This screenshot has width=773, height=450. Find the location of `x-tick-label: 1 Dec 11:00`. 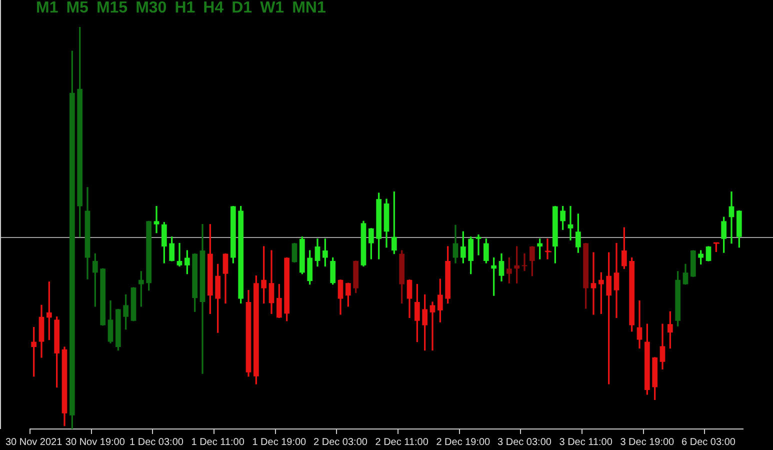

x-tick-label: 1 Dec 11:00 is located at coordinates (218, 442).